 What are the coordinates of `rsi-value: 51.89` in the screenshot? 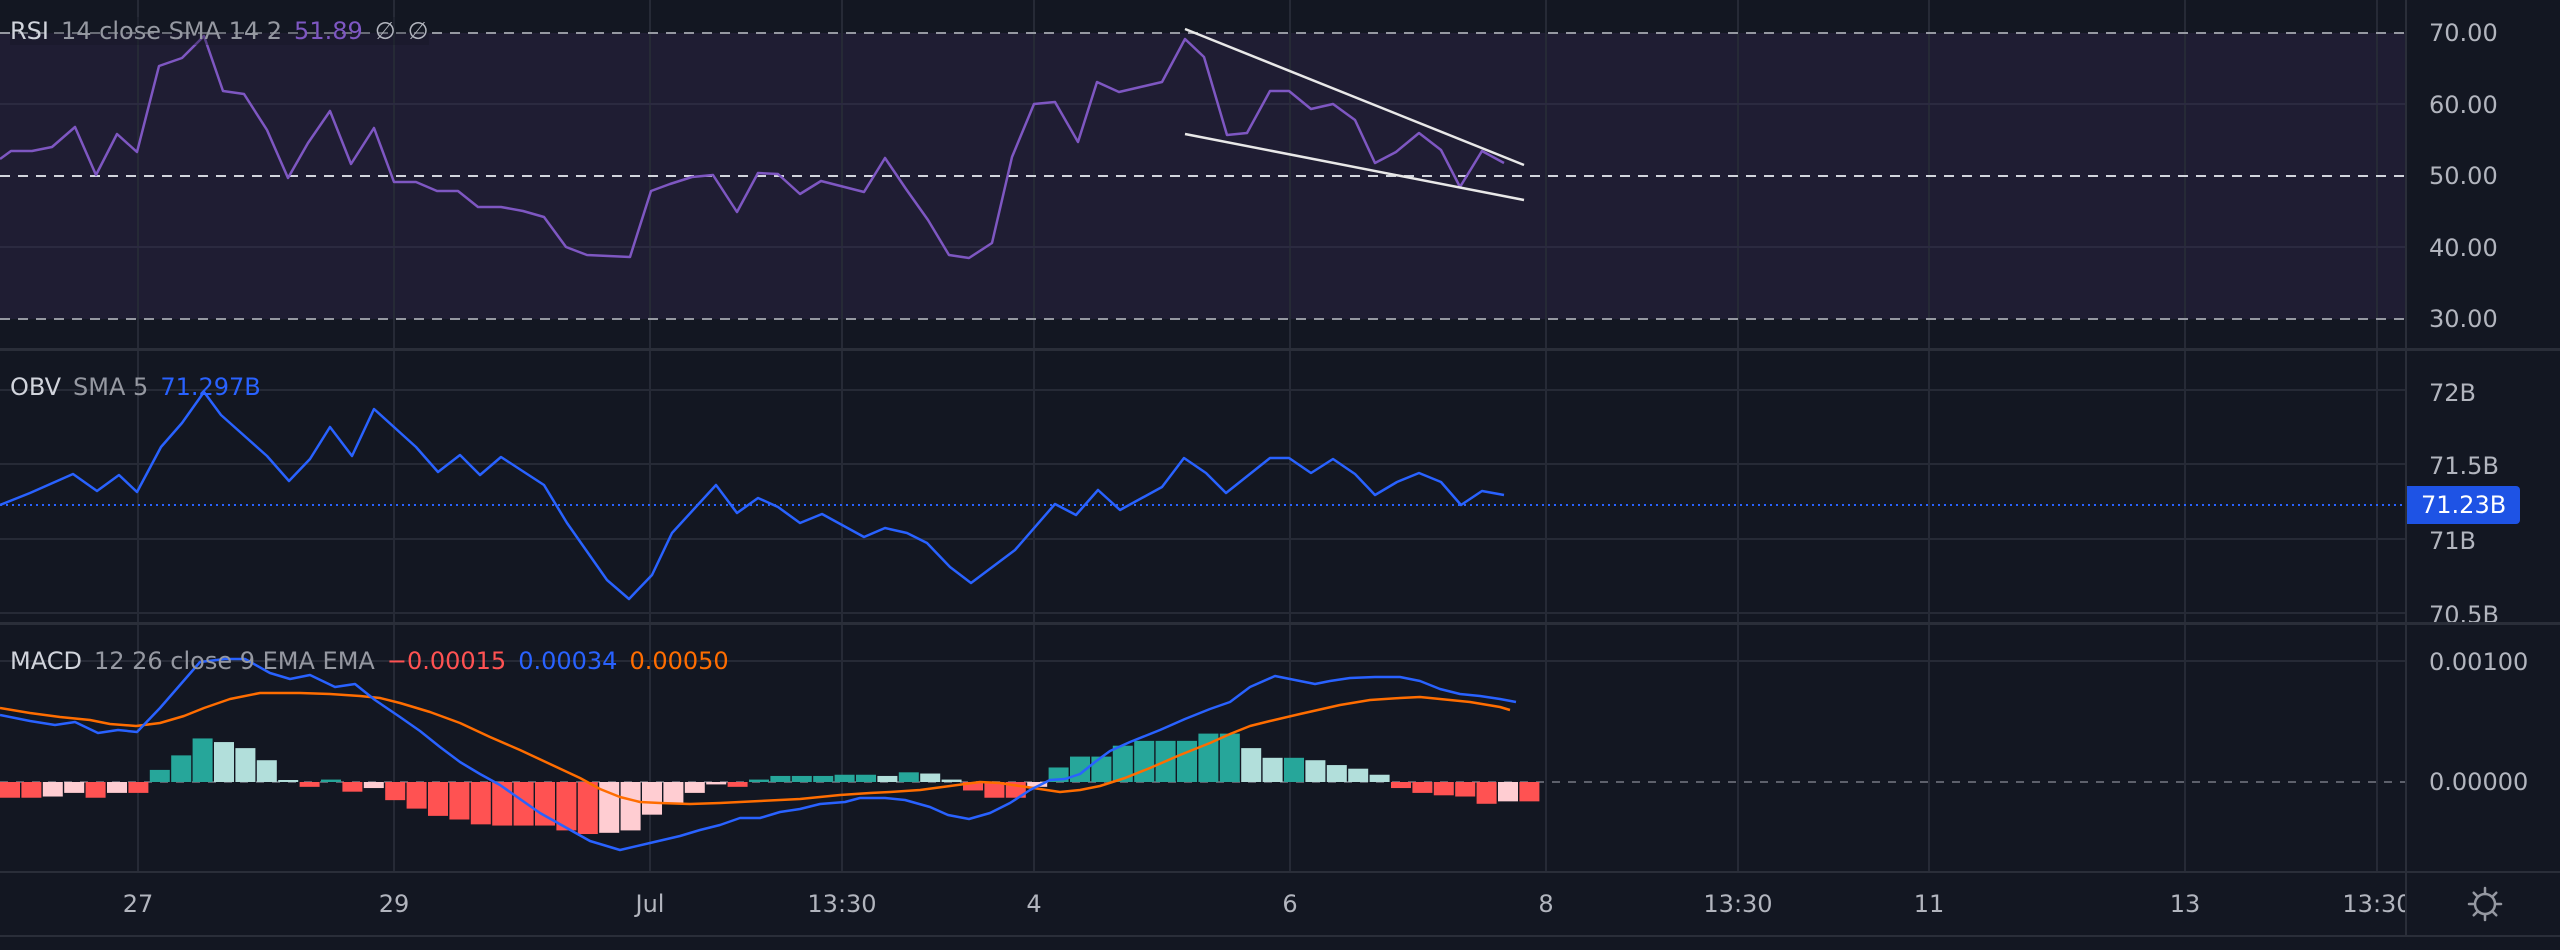 It's located at (328, 31).